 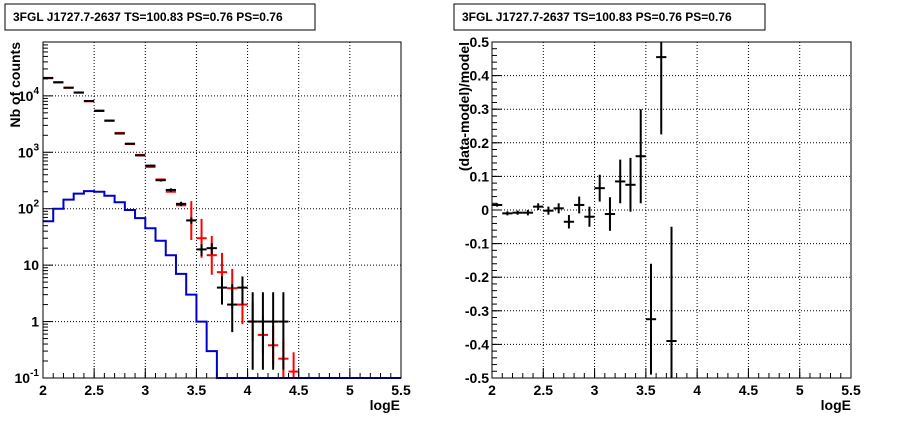 What do you see at coordinates (477, 244) in the screenshot?
I see `residual-y-tick-label: -0.1` at bounding box center [477, 244].